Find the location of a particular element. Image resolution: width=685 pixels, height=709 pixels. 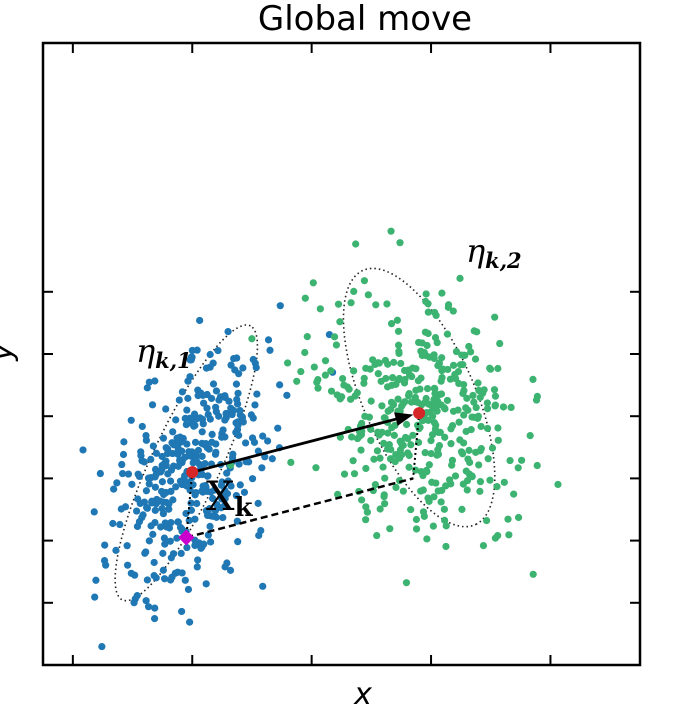

cluster-2-ellipse is located at coordinates (419, 397).